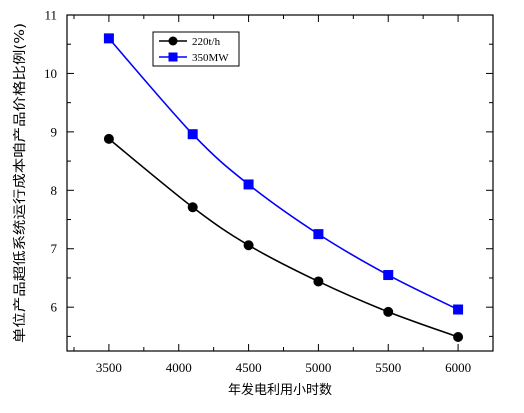 The image size is (524, 413). I want to click on y-tick-label: 7, so click(54, 248).